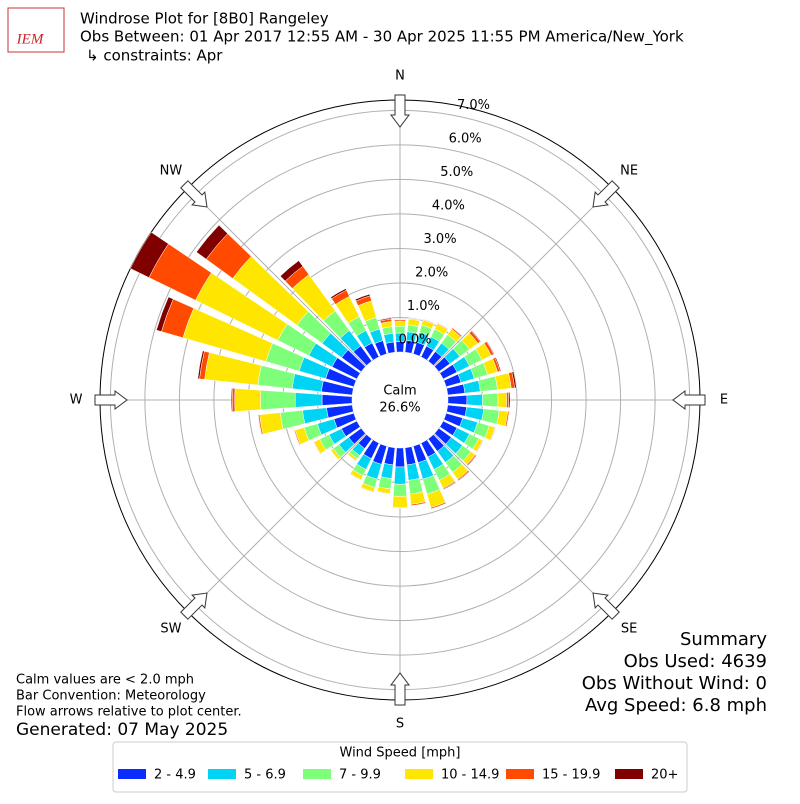  I want to click on logo-frame, so click(36, 30).